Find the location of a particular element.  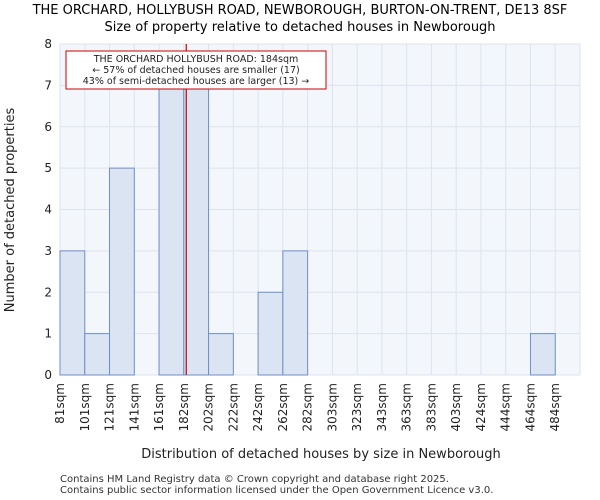

annotation-box is located at coordinates (196, 70).